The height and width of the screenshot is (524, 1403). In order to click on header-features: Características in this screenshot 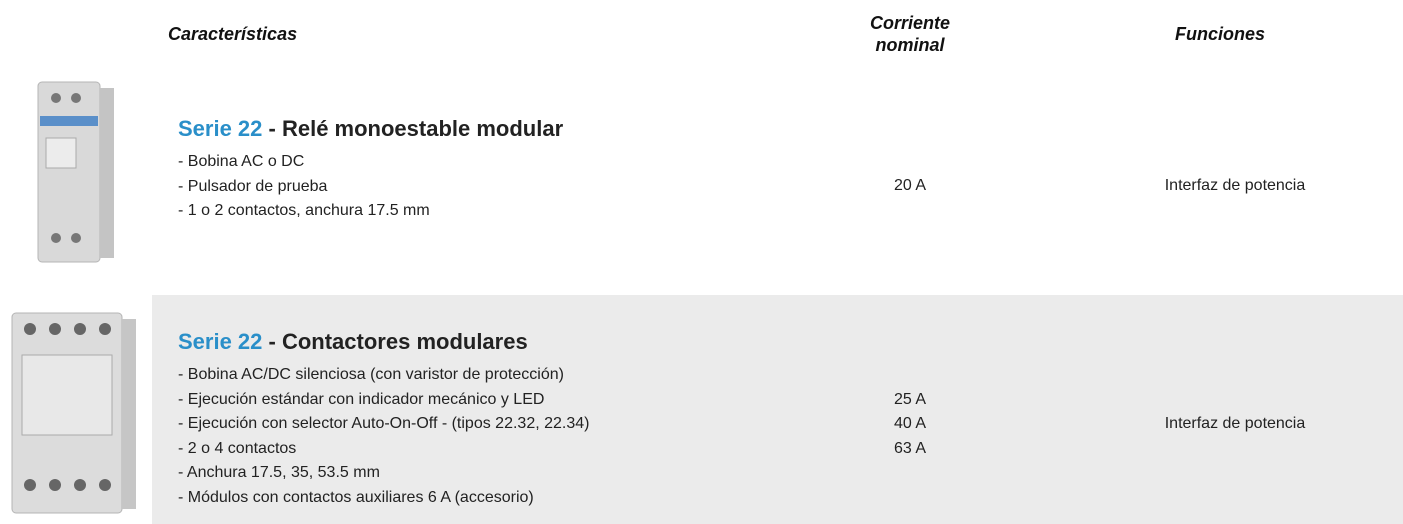, I will do `click(233, 34)`.